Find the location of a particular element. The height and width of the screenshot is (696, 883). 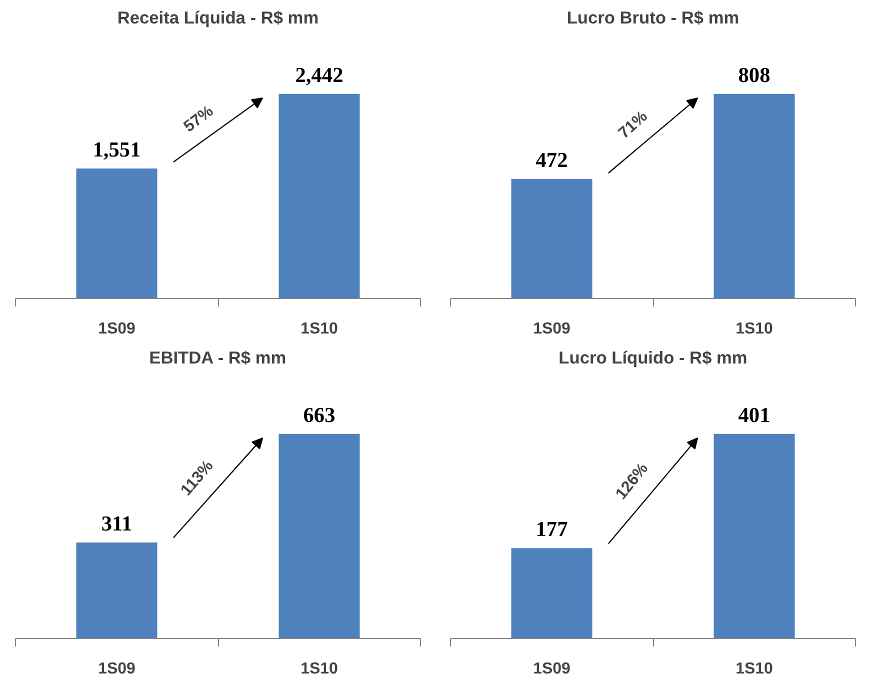

chart-title: EBITDA - R$ mm is located at coordinates (217, 358).